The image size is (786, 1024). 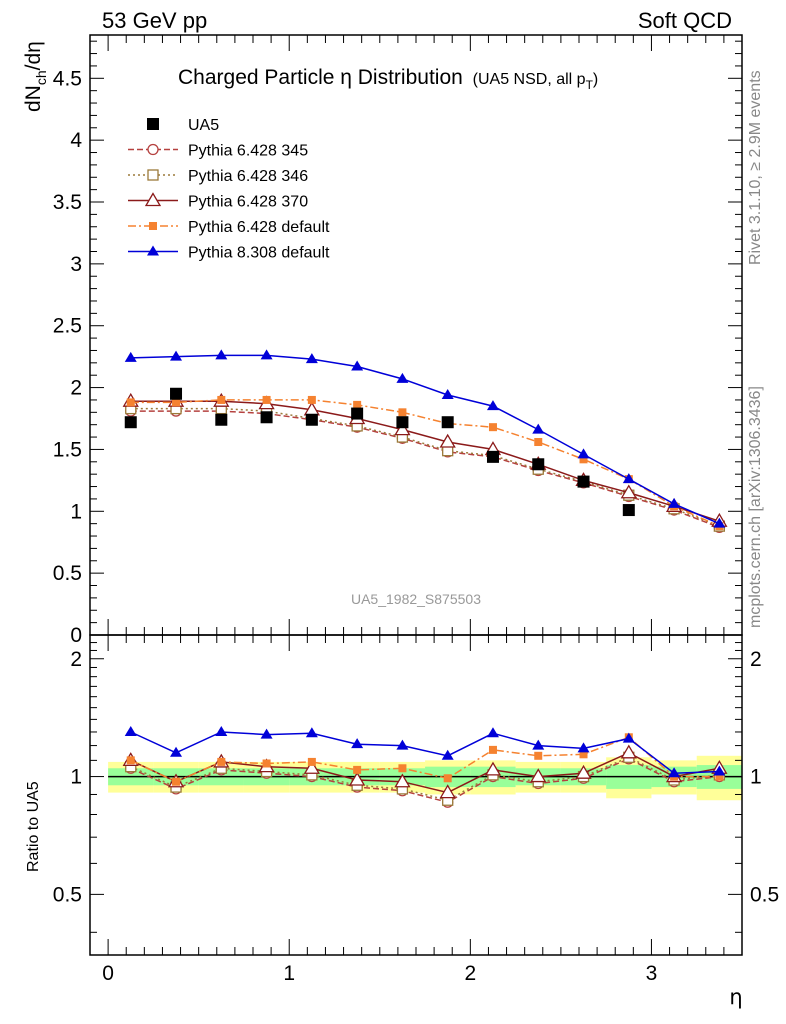 I want to click on analysis-watermark: UA5_1982_S875503, so click(x=416, y=599).